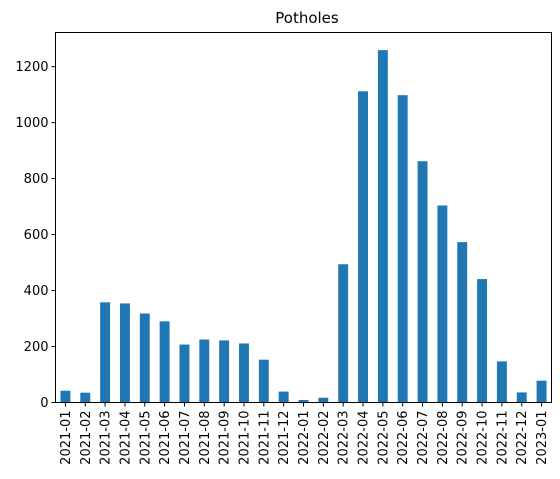 The height and width of the screenshot is (479, 560). Describe the element at coordinates (284, 438) in the screenshot. I see `x-tick-label: 2021-12` at that location.